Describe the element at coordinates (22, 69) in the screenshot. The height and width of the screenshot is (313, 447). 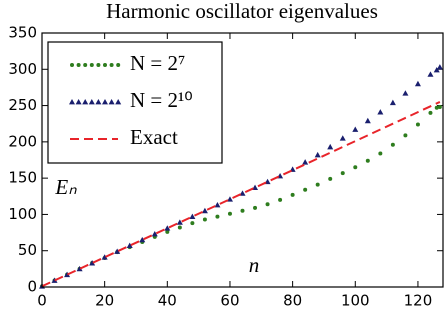
I see `y-tick-label: 300` at that location.